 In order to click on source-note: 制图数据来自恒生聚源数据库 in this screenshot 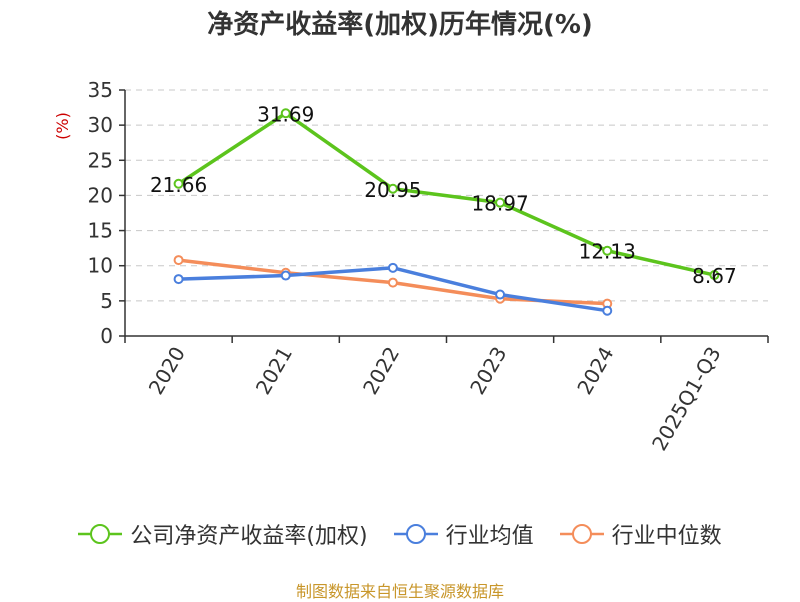, I will do `click(399, 591)`.